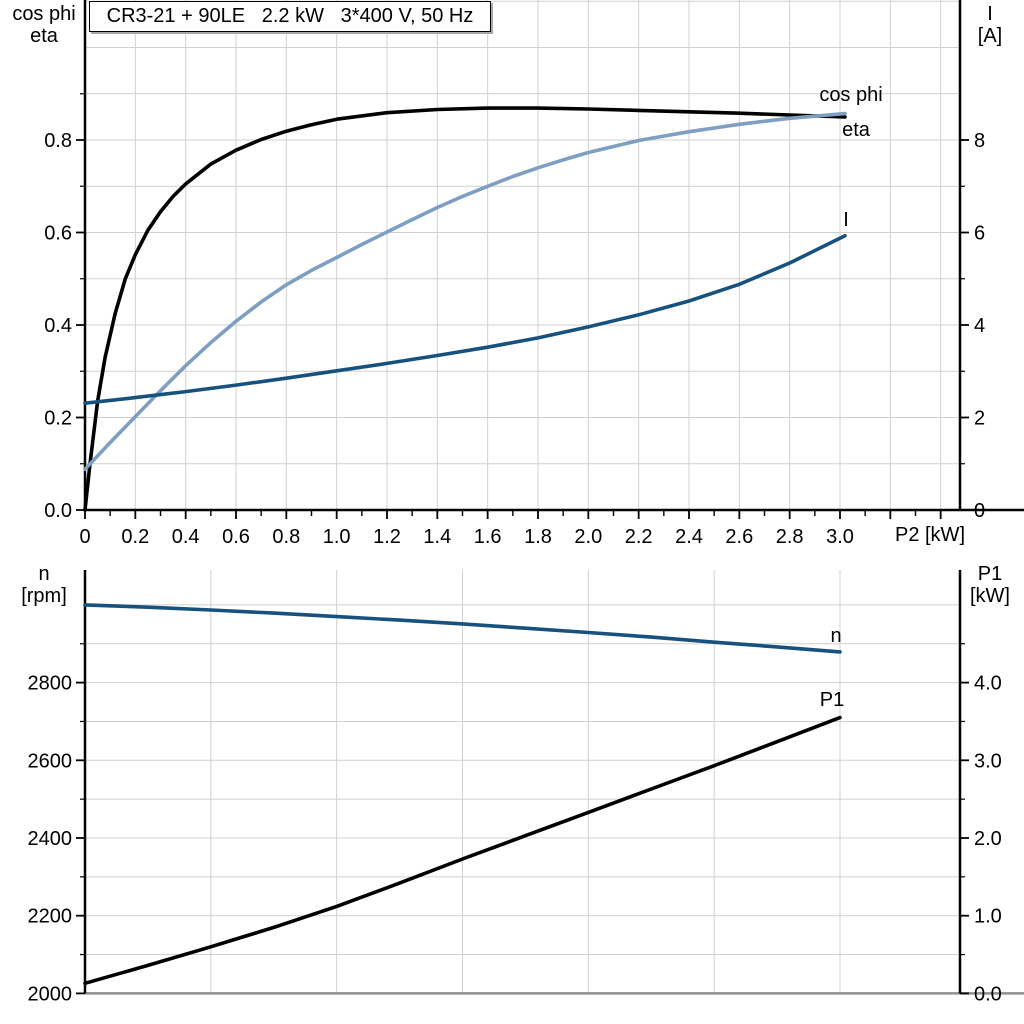 This screenshot has width=1024, height=1024. What do you see at coordinates (44, 596) in the screenshot?
I see `axis-title-speed-unit: [rpm]` at bounding box center [44, 596].